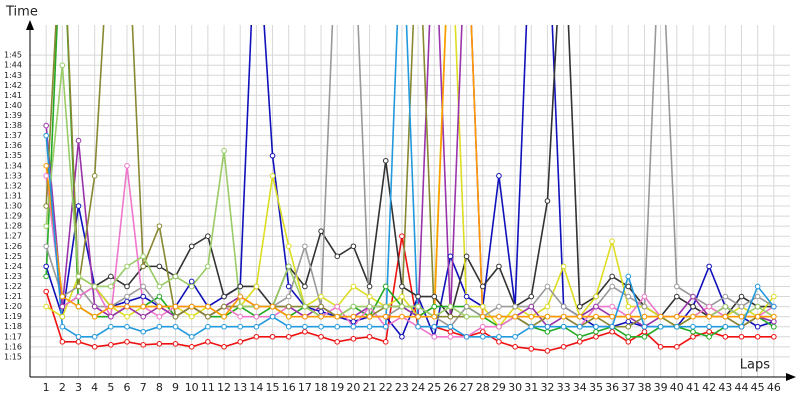 The width and height of the screenshot is (800, 400). Describe the element at coordinates (13, 336) in the screenshot. I see `y-tick-label: 1:17` at that location.